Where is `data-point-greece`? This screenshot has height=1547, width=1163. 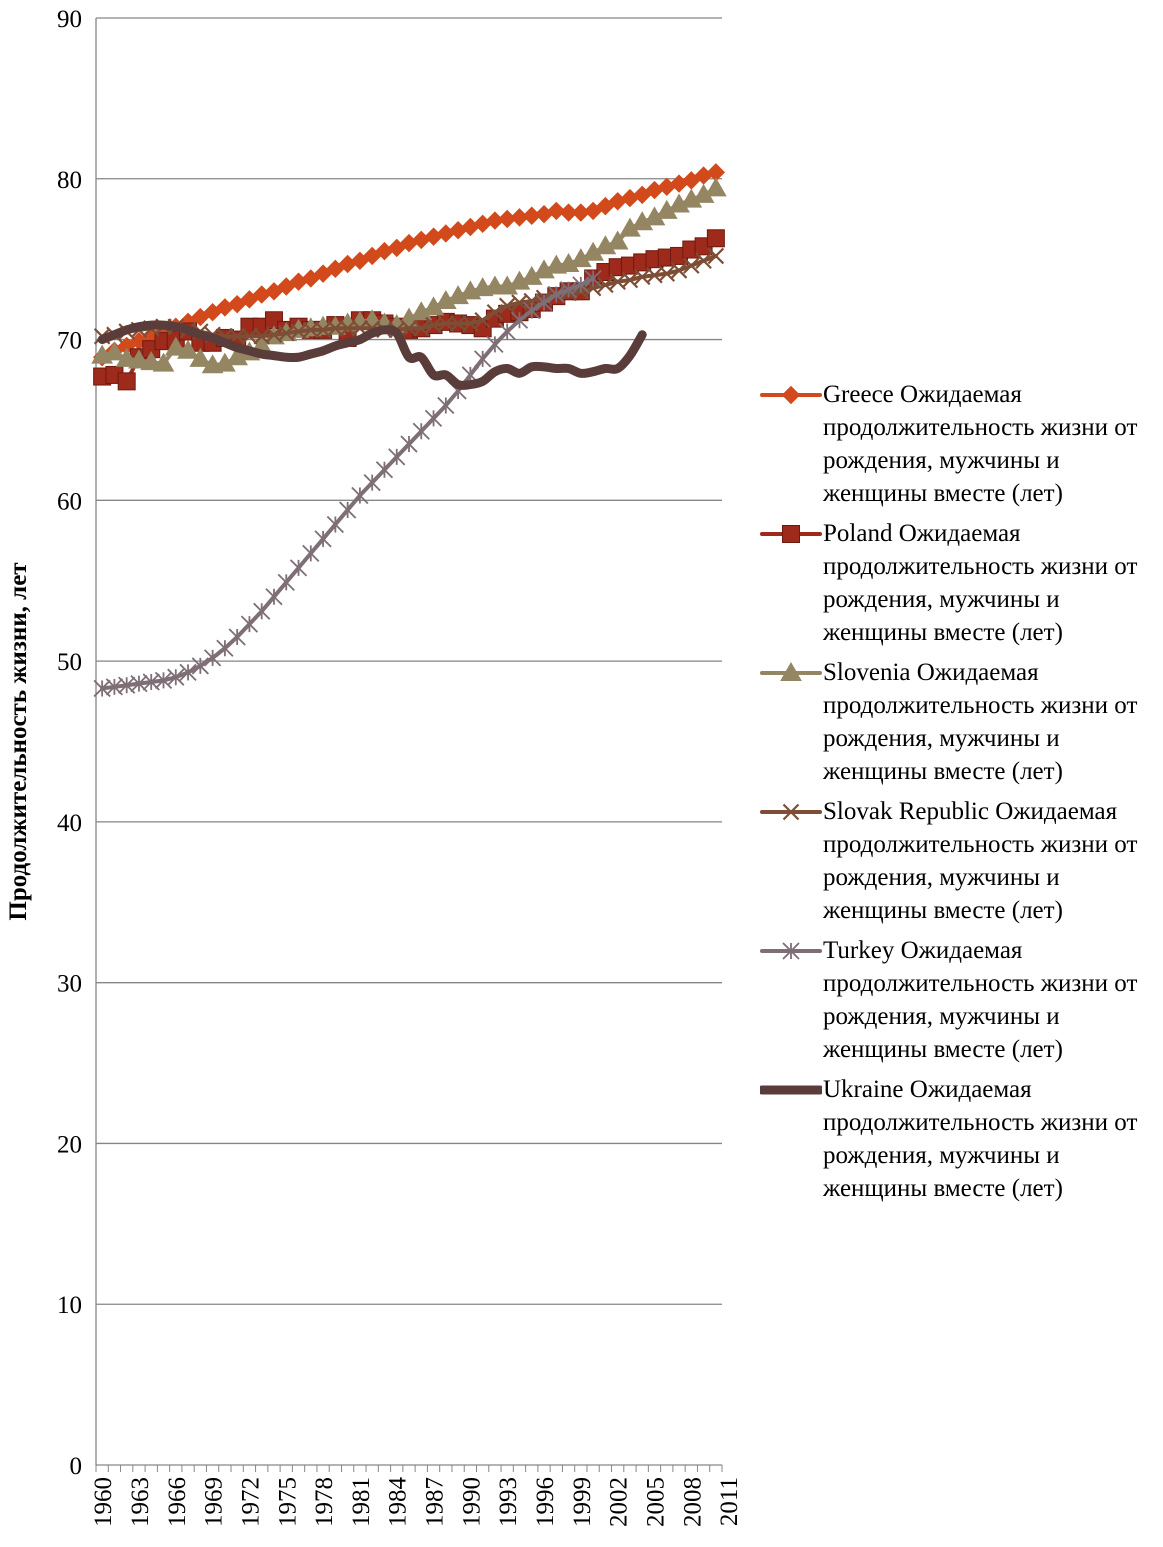
data-point-greece is located at coordinates (556, 211).